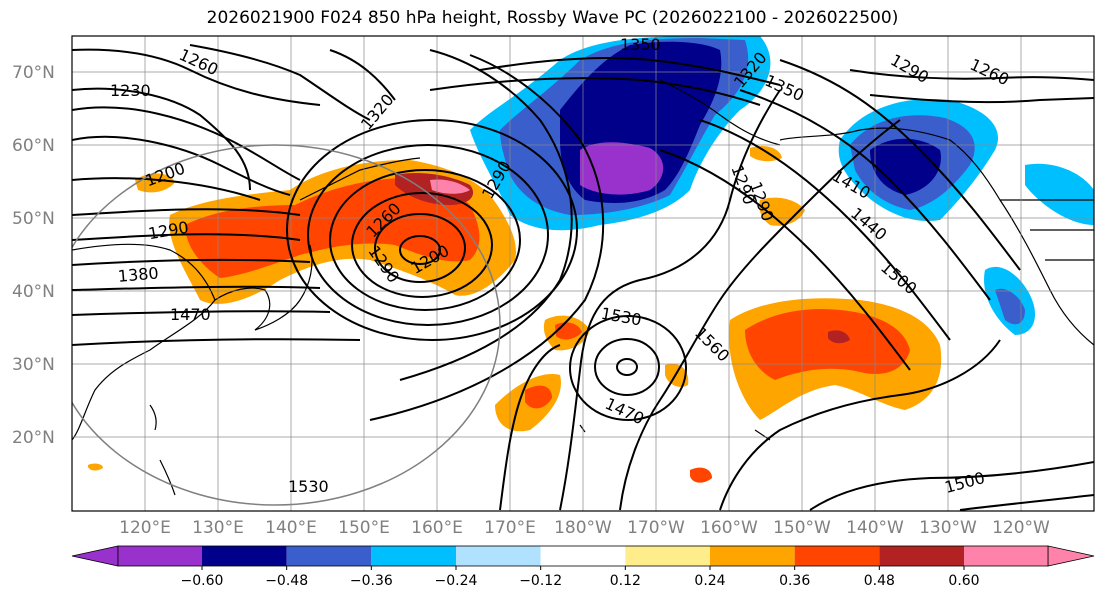 This screenshot has height=604, width=1105. Describe the element at coordinates (364, 528) in the screenshot. I see `lon-label: 150°E` at that location.